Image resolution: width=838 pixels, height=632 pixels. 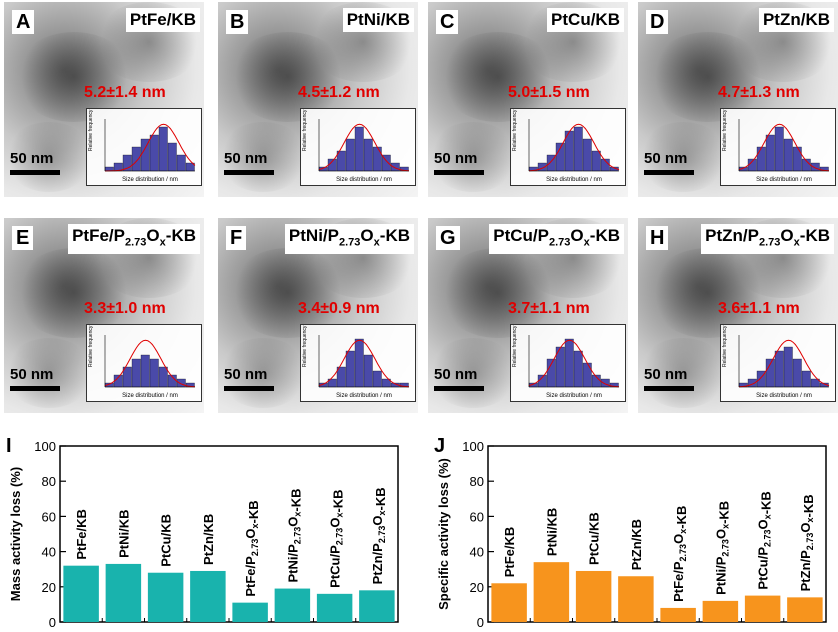 I want to click on panel-letter: B, so click(x=237, y=22).